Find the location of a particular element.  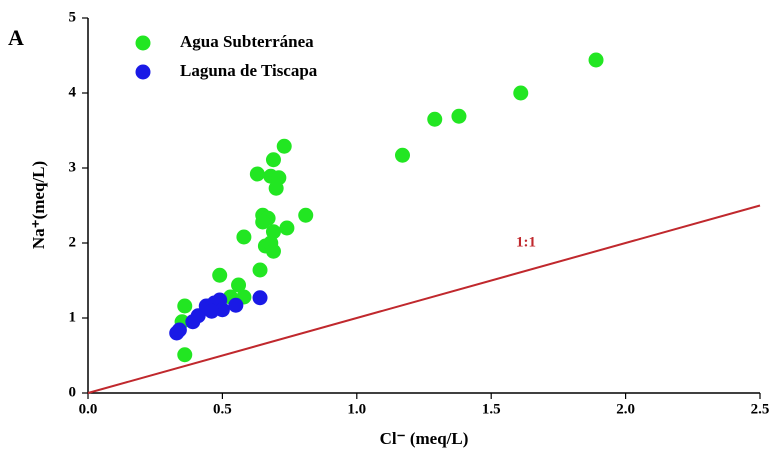

x-tick-label: 2.0 is located at coordinates (625, 409).